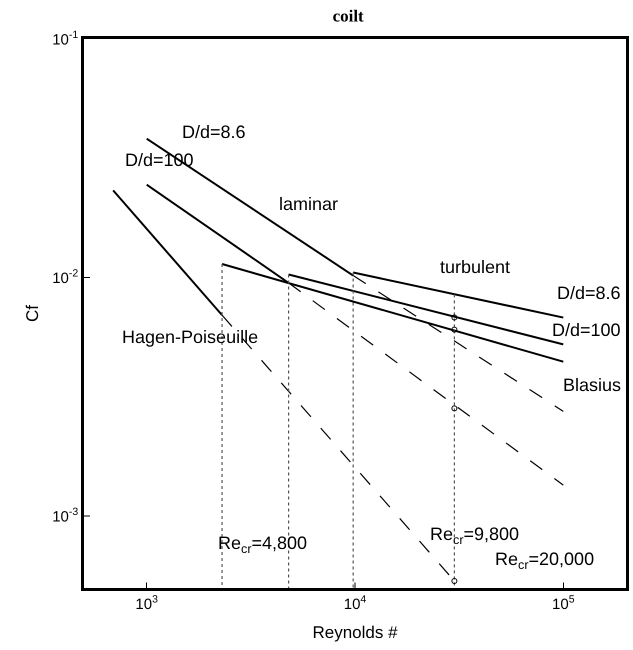 This screenshot has height=650, width=633. What do you see at coordinates (190, 337) in the screenshot?
I see `annotation: Hagen-Poiseuille` at bounding box center [190, 337].